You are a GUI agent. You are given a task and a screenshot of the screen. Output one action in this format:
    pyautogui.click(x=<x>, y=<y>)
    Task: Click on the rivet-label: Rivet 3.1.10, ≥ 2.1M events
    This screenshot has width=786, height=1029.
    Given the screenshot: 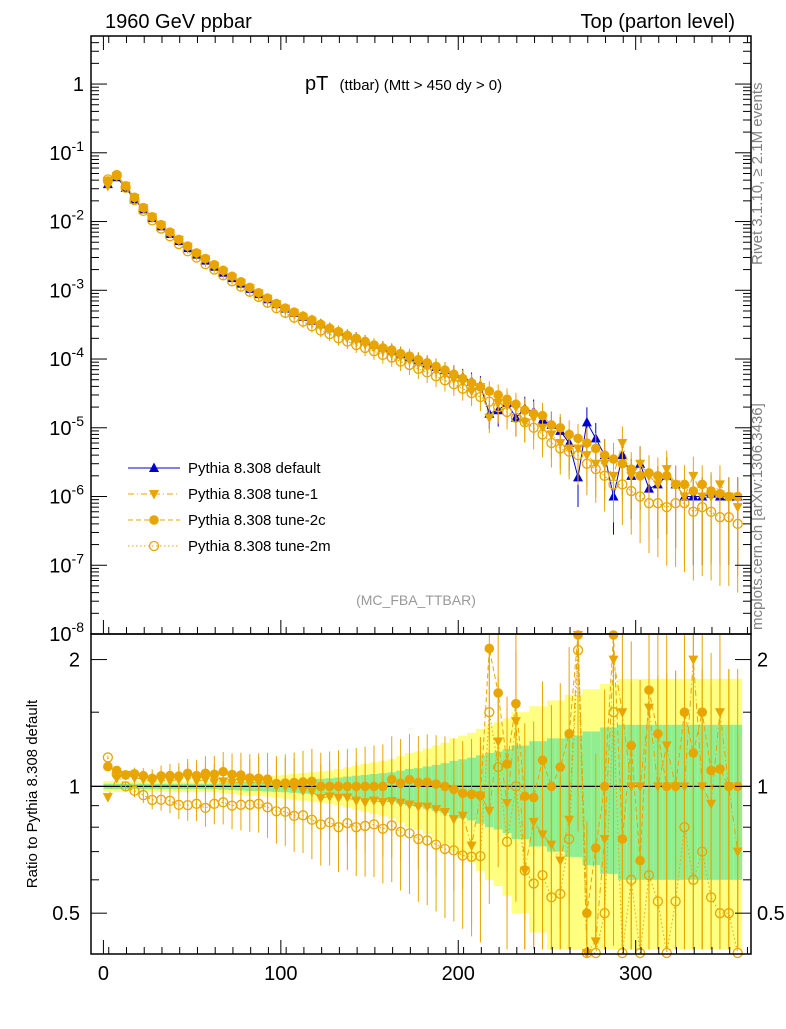 What is the action you would take?
    pyautogui.click(x=757, y=174)
    